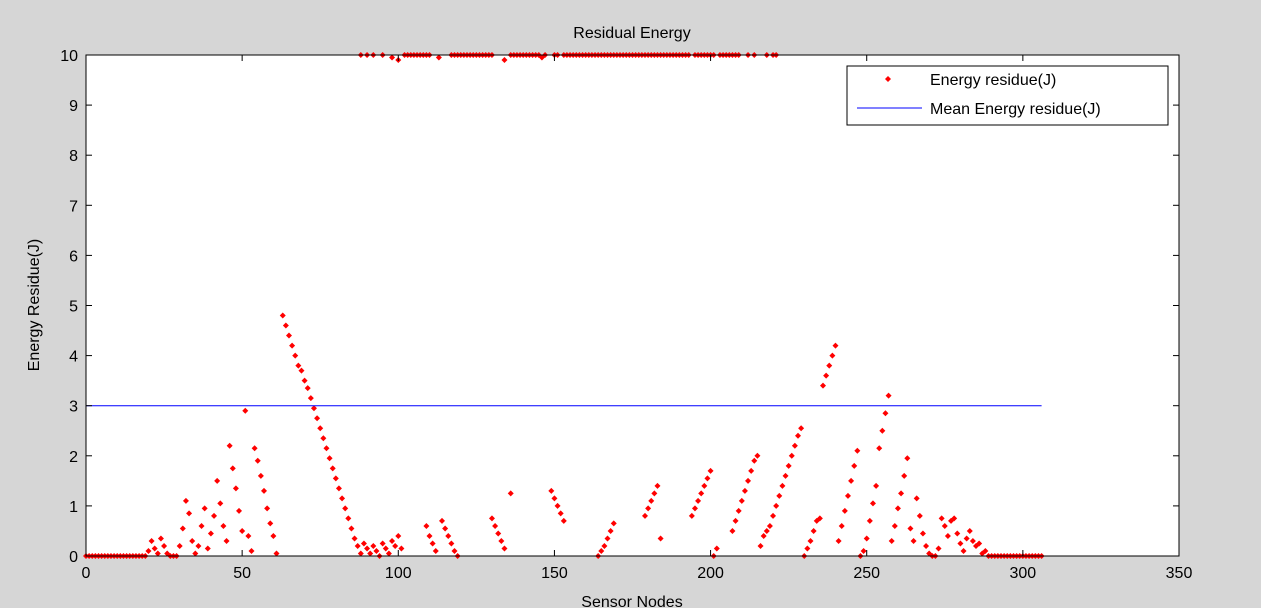 The width and height of the screenshot is (1261, 608). I want to click on legend: Energy residue(J) Mean Energy residue(J), so click(1007, 95).